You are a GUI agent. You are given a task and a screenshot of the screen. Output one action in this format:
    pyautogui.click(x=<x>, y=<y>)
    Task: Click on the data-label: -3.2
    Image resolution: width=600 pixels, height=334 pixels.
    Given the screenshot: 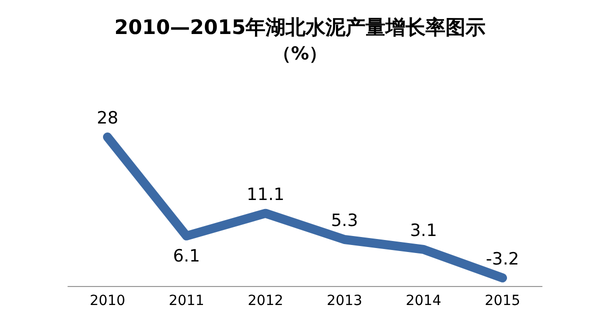 What is the action you would take?
    pyautogui.click(x=503, y=259)
    